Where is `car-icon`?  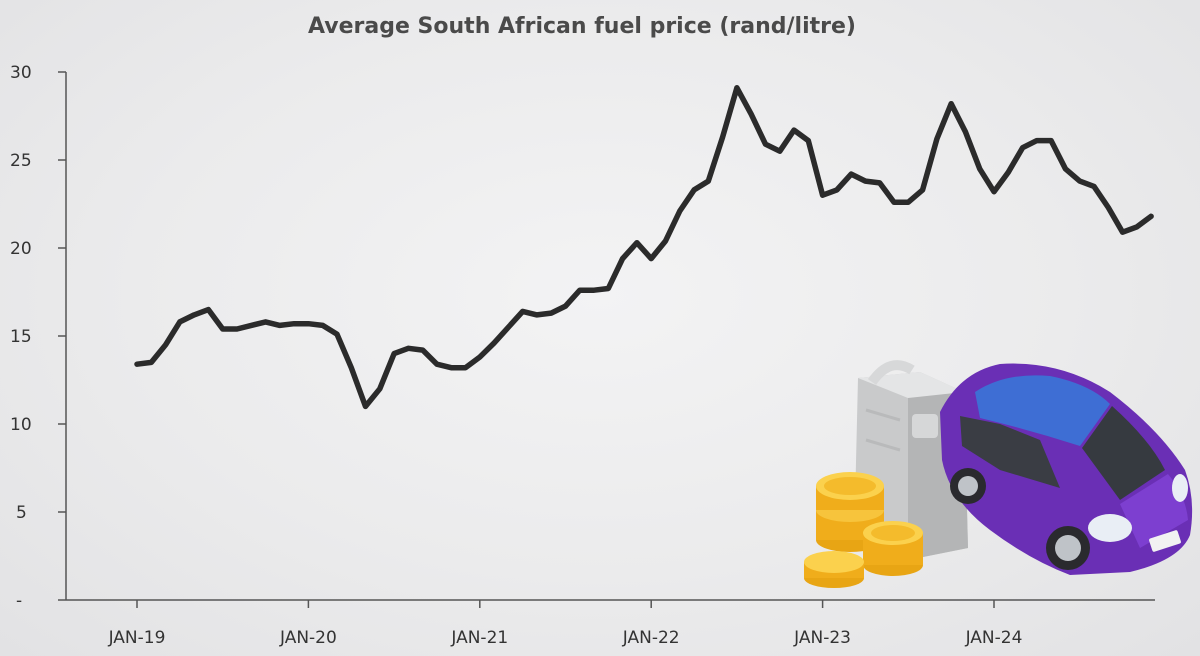 car-icon is located at coordinates (1066, 469).